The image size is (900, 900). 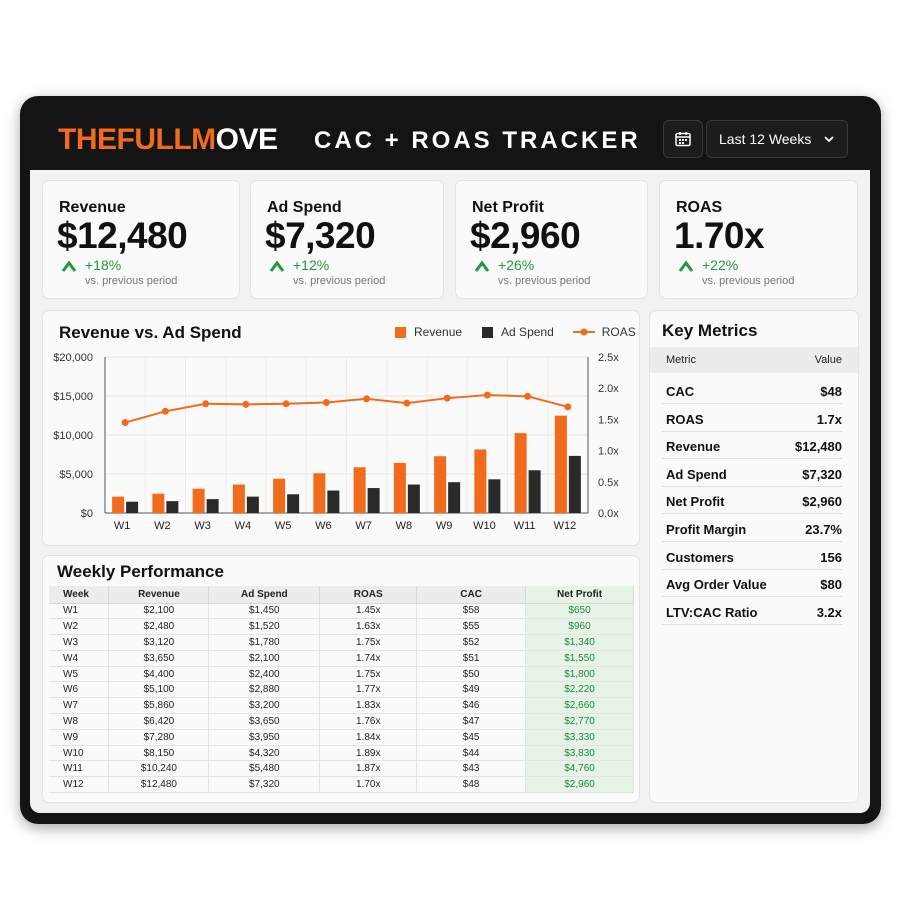 What do you see at coordinates (752, 418) in the screenshot?
I see `metric-row: ROAS 1.7x` at bounding box center [752, 418].